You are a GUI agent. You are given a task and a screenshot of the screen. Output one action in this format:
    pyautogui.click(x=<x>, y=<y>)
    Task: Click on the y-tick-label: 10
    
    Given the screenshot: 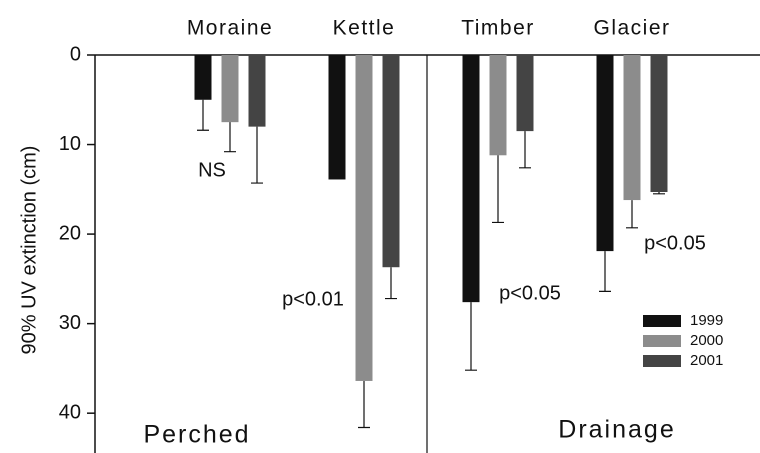 What is the action you would take?
    pyautogui.click(x=70, y=144)
    